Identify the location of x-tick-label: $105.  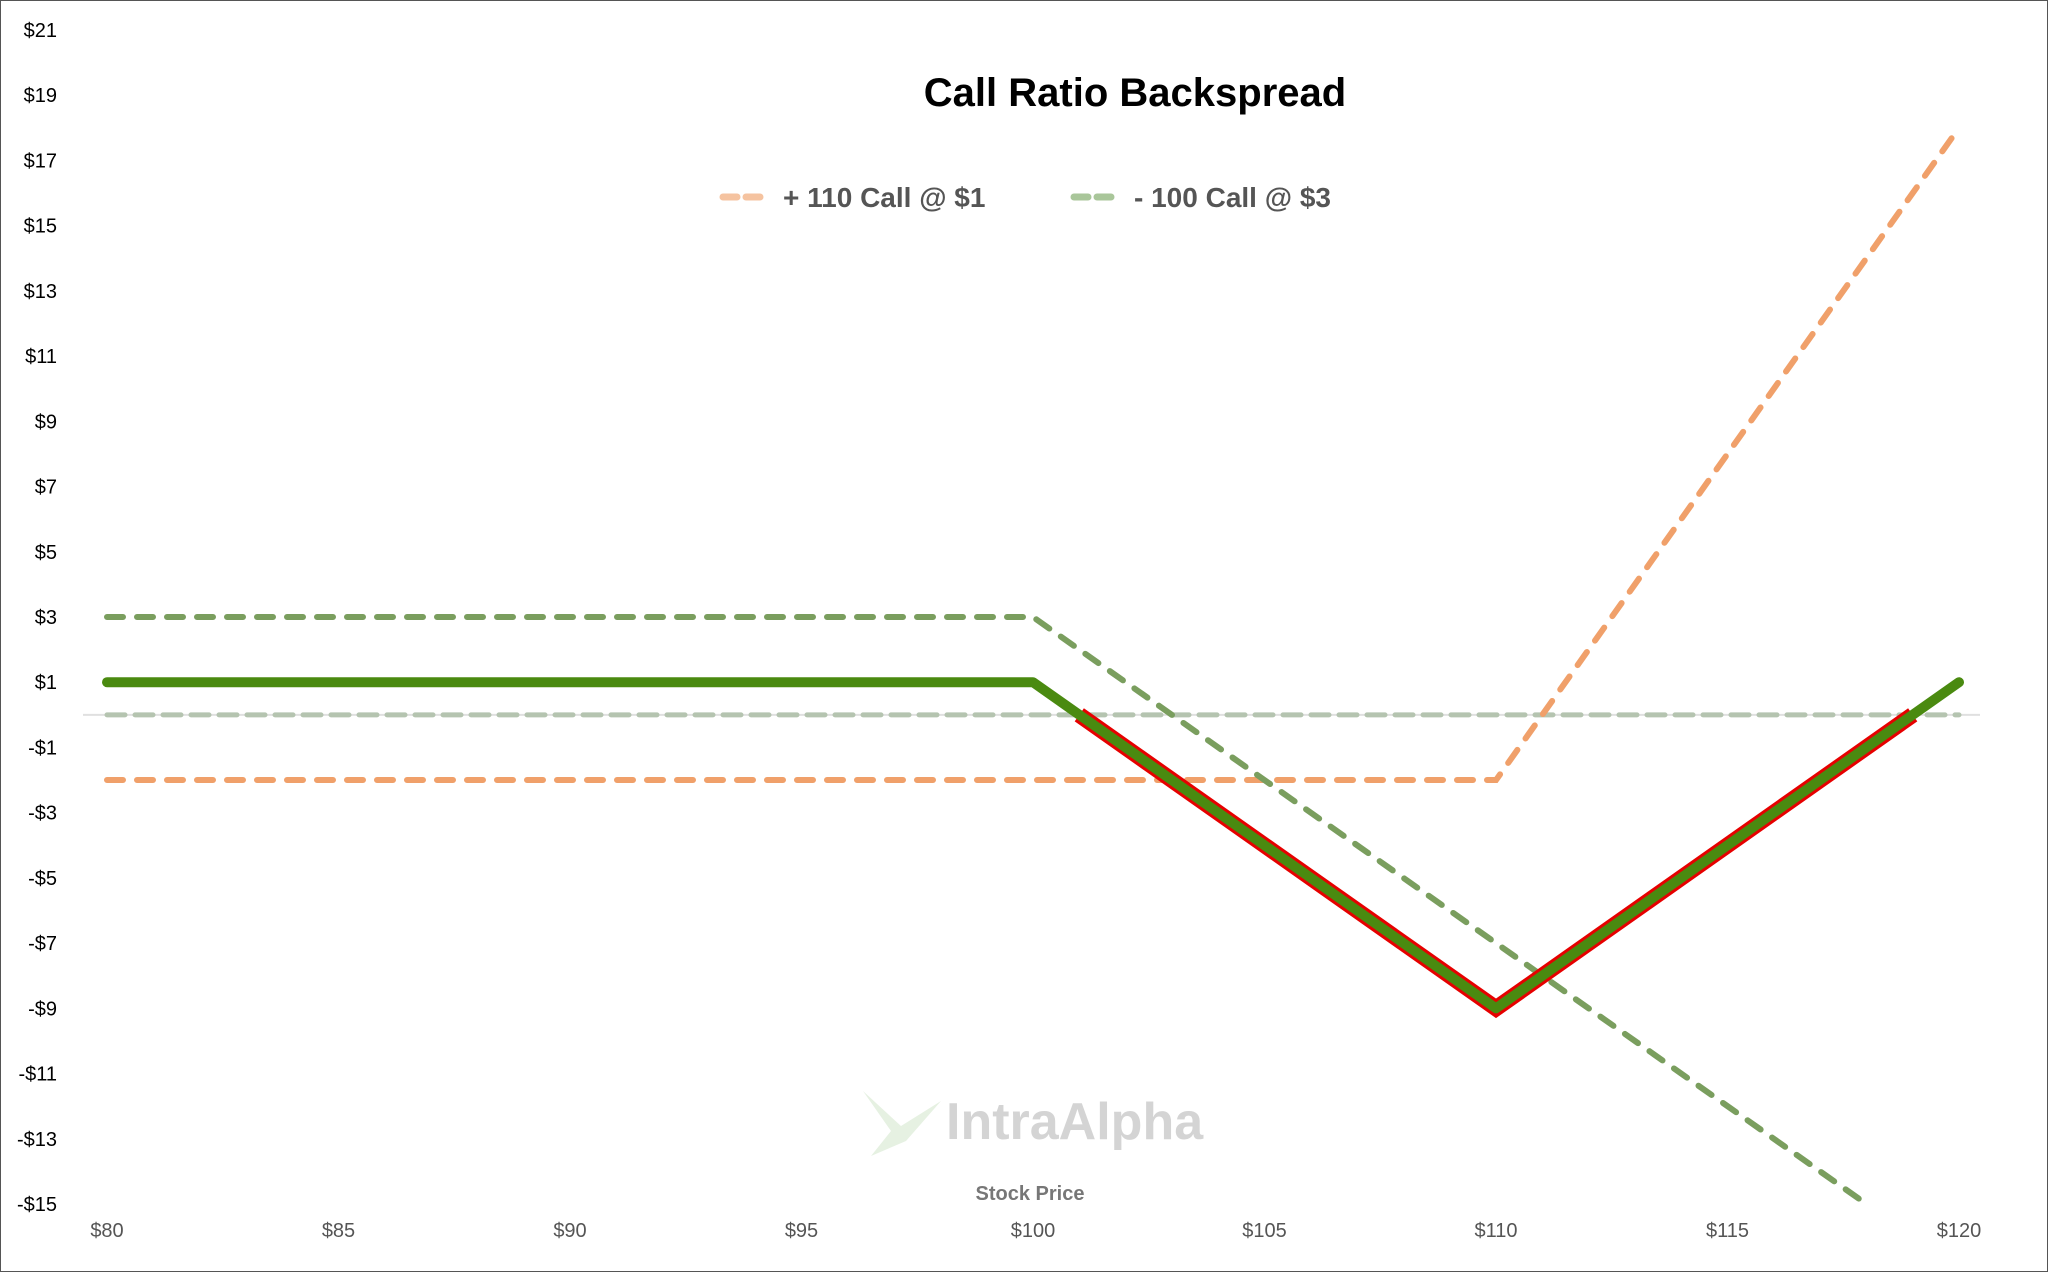
(1264, 1231).